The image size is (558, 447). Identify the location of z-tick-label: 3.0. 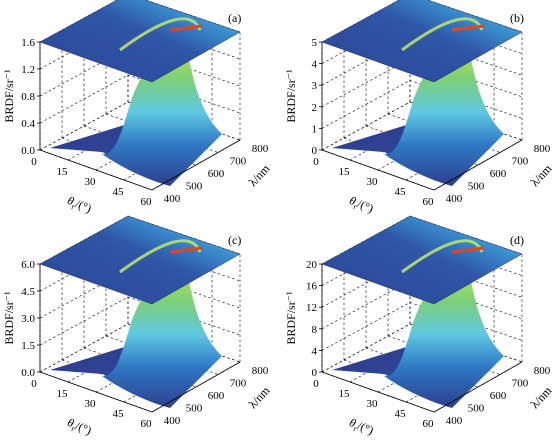
(28, 319).